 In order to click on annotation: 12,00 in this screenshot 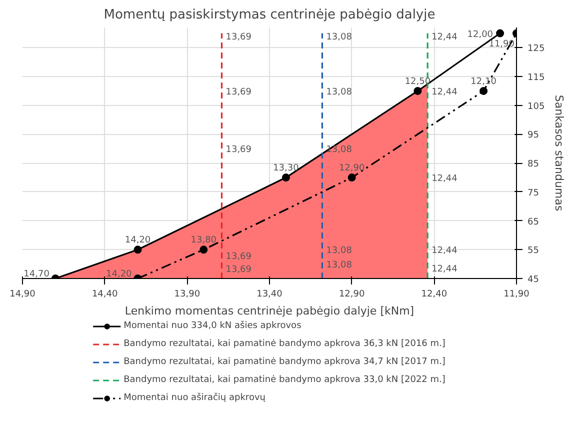, I will do `click(480, 35)`.